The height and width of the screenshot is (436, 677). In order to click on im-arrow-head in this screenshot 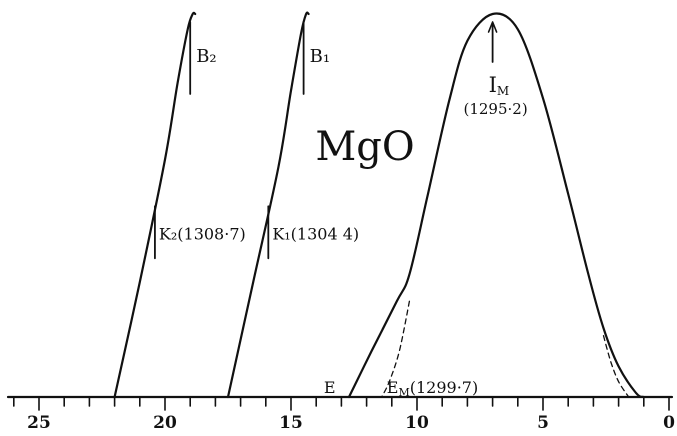, I will do `click(492, 27)`.